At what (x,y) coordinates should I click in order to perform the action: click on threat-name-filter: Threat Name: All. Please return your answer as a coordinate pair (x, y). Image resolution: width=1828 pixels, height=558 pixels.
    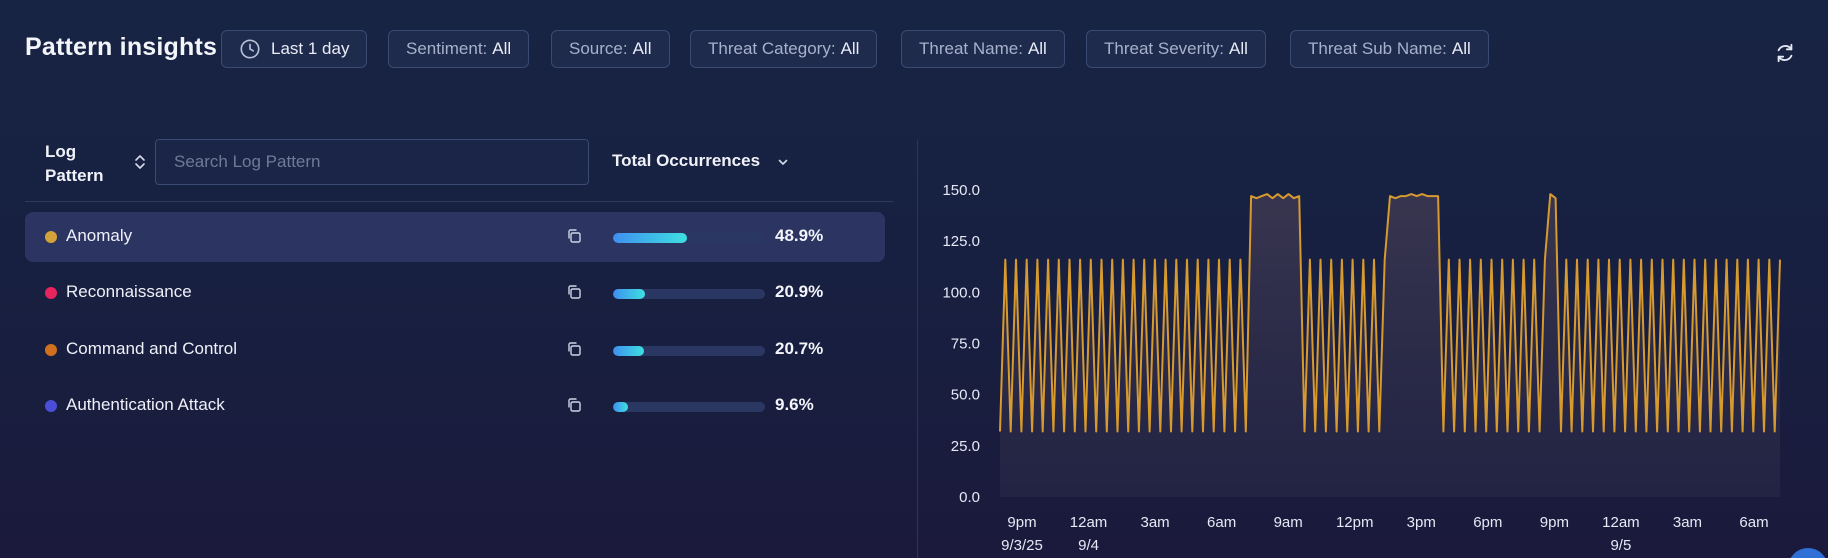
    Looking at the image, I should click on (983, 49).